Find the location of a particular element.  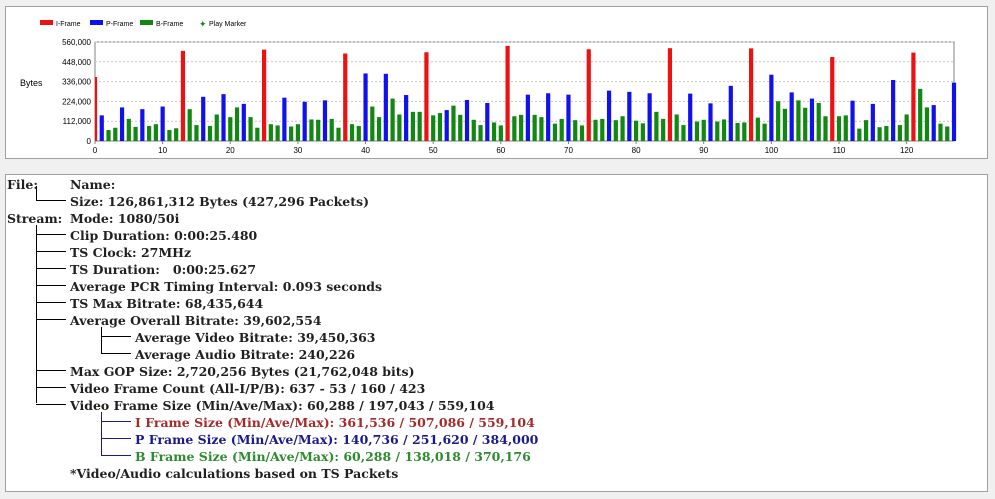

play-marker-icon: ✦ is located at coordinates (203, 25).